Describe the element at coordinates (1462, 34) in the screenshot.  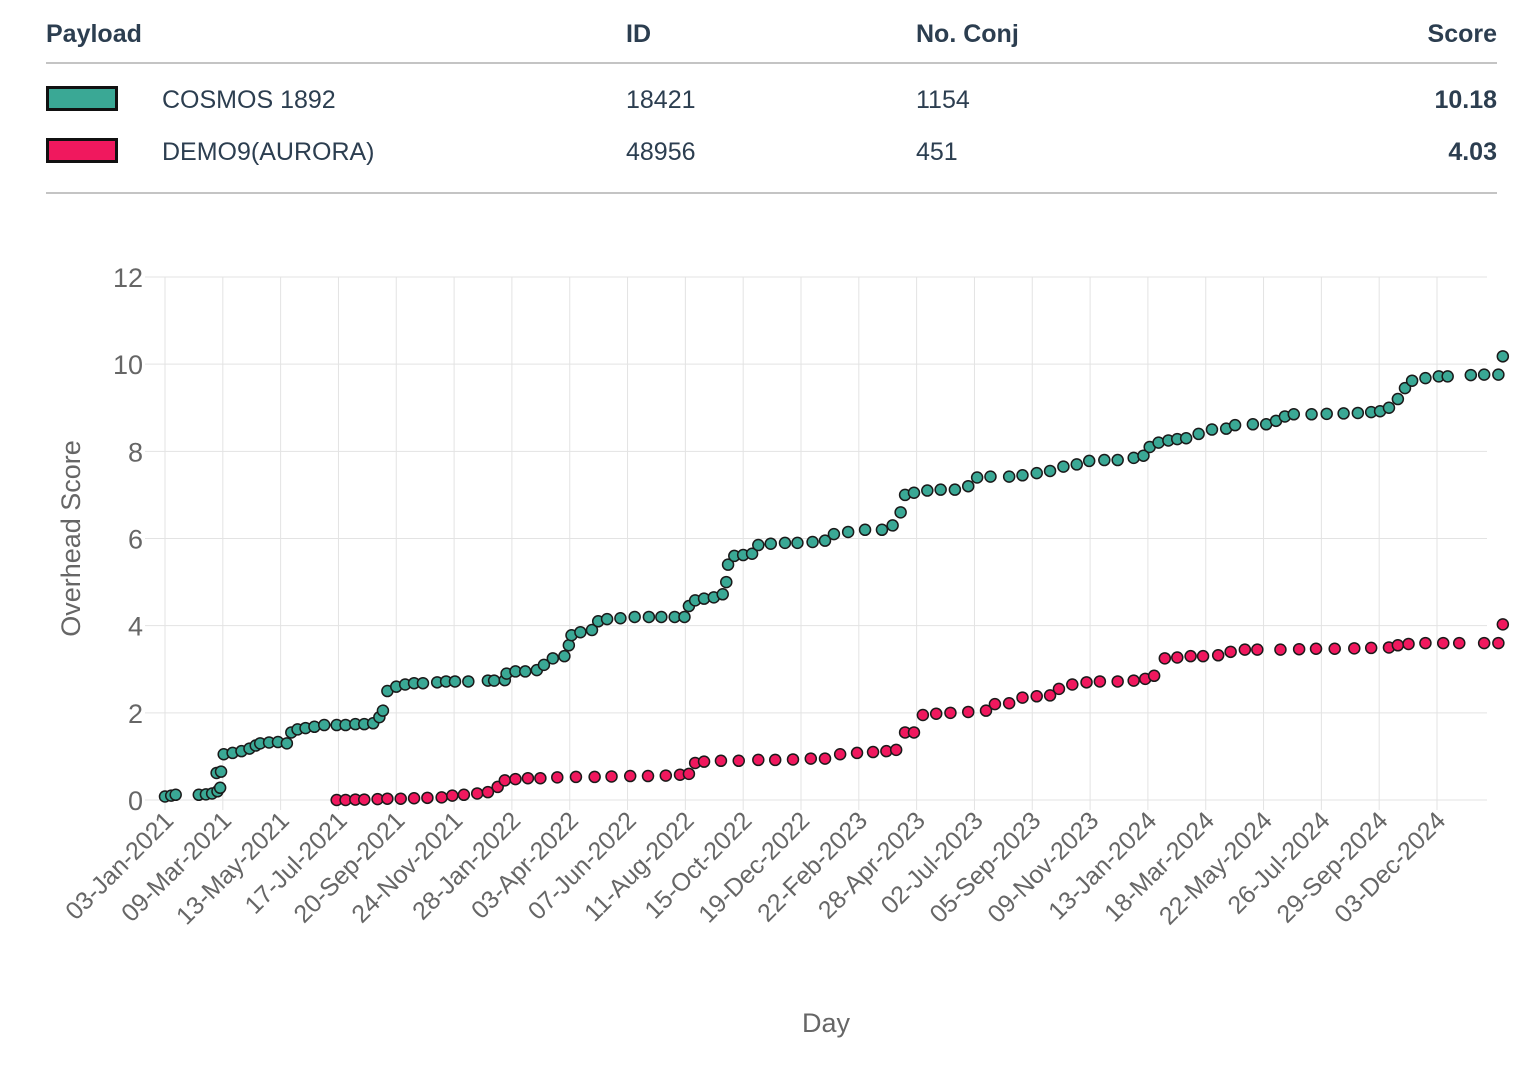
I see `header-score: Score` at that location.